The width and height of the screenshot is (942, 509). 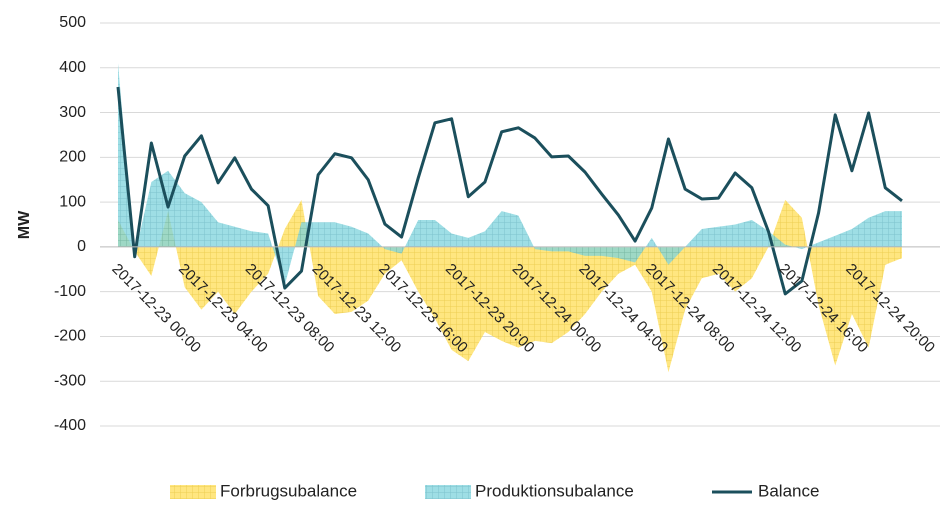 What do you see at coordinates (70, 425) in the screenshot?
I see `y-tick-label: -400` at bounding box center [70, 425].